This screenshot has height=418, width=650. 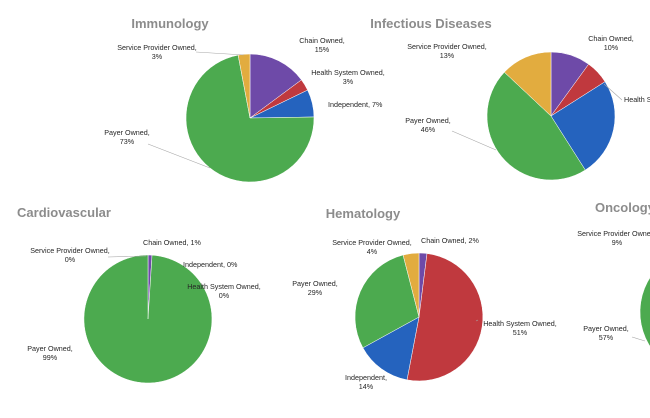 What do you see at coordinates (366, 386) in the screenshot?
I see `label-value: 14%` at bounding box center [366, 386].